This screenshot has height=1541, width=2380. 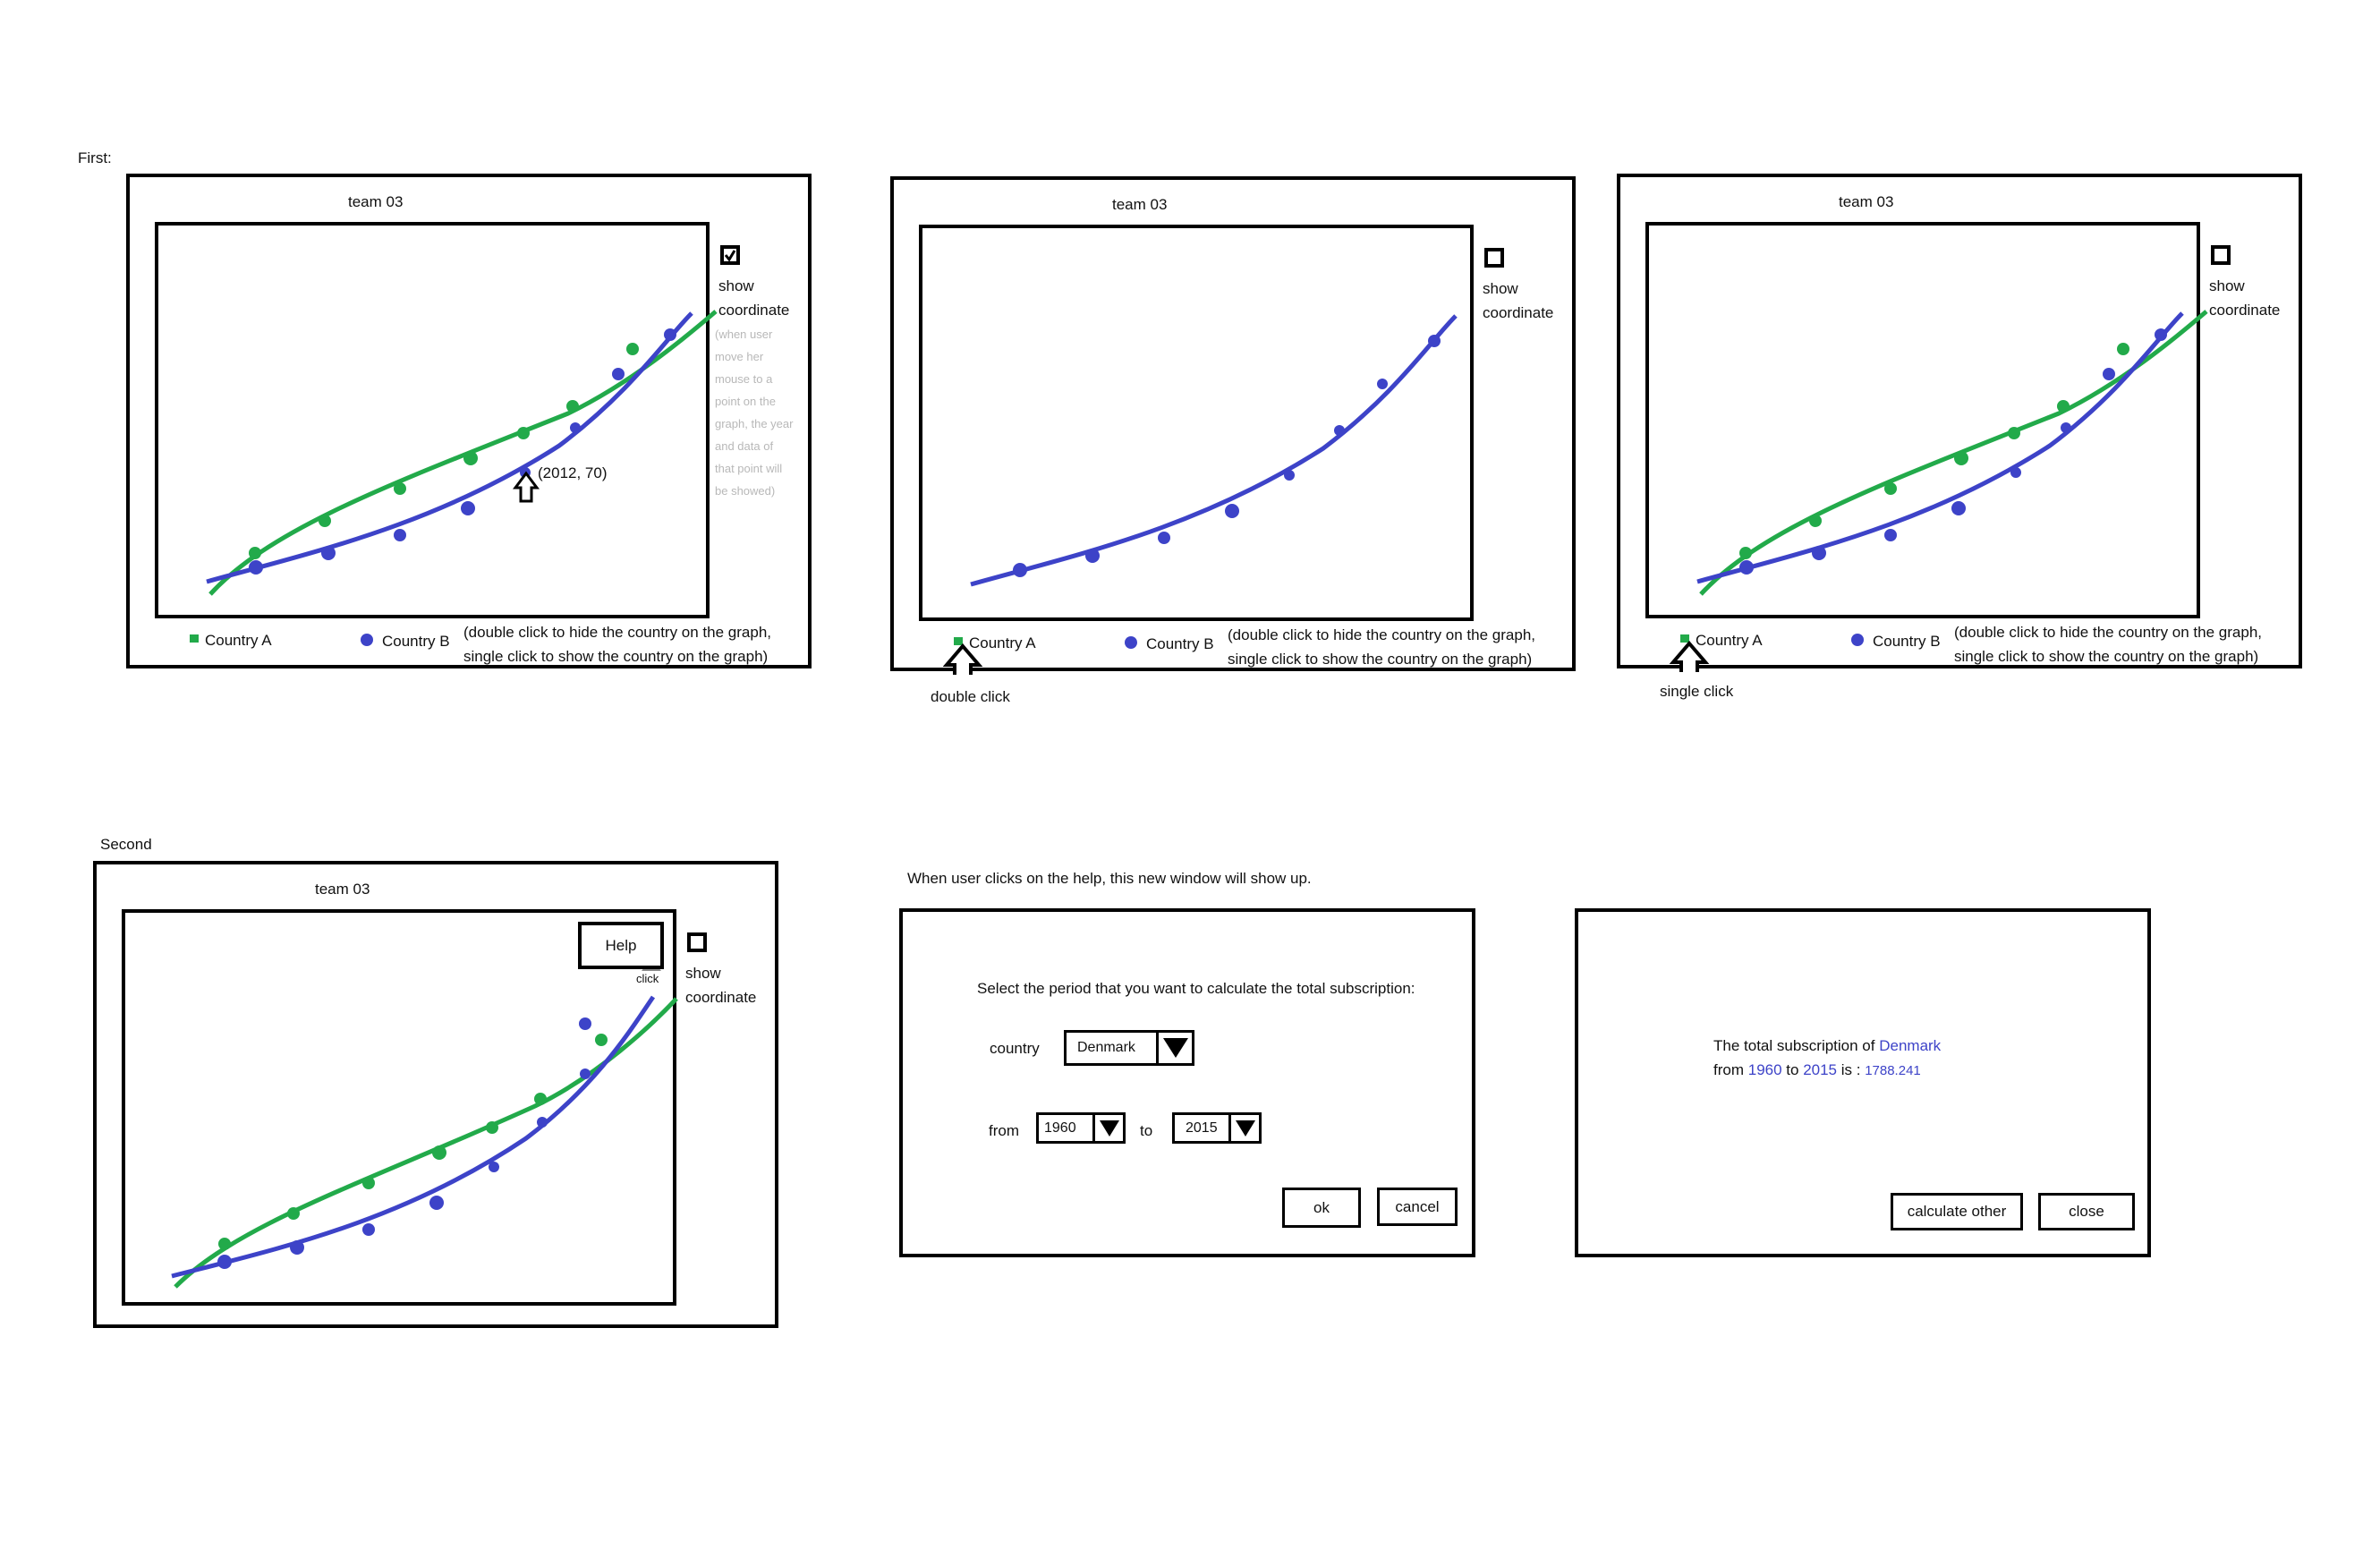 What do you see at coordinates (1004, 1131) in the screenshot?
I see `from-label: from` at bounding box center [1004, 1131].